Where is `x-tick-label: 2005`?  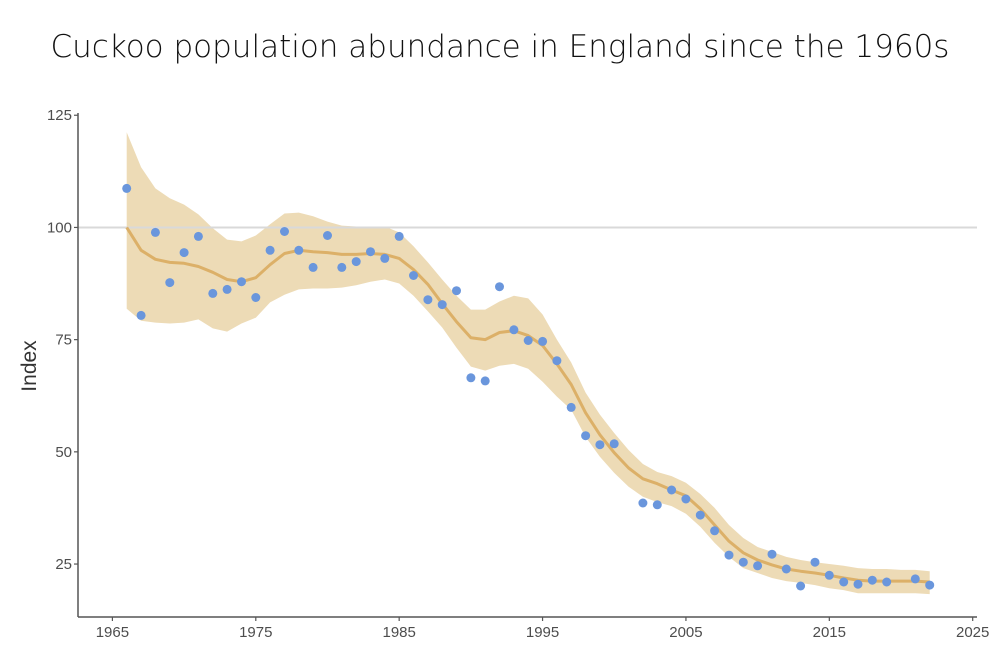
x-tick-label: 2005 is located at coordinates (685, 632).